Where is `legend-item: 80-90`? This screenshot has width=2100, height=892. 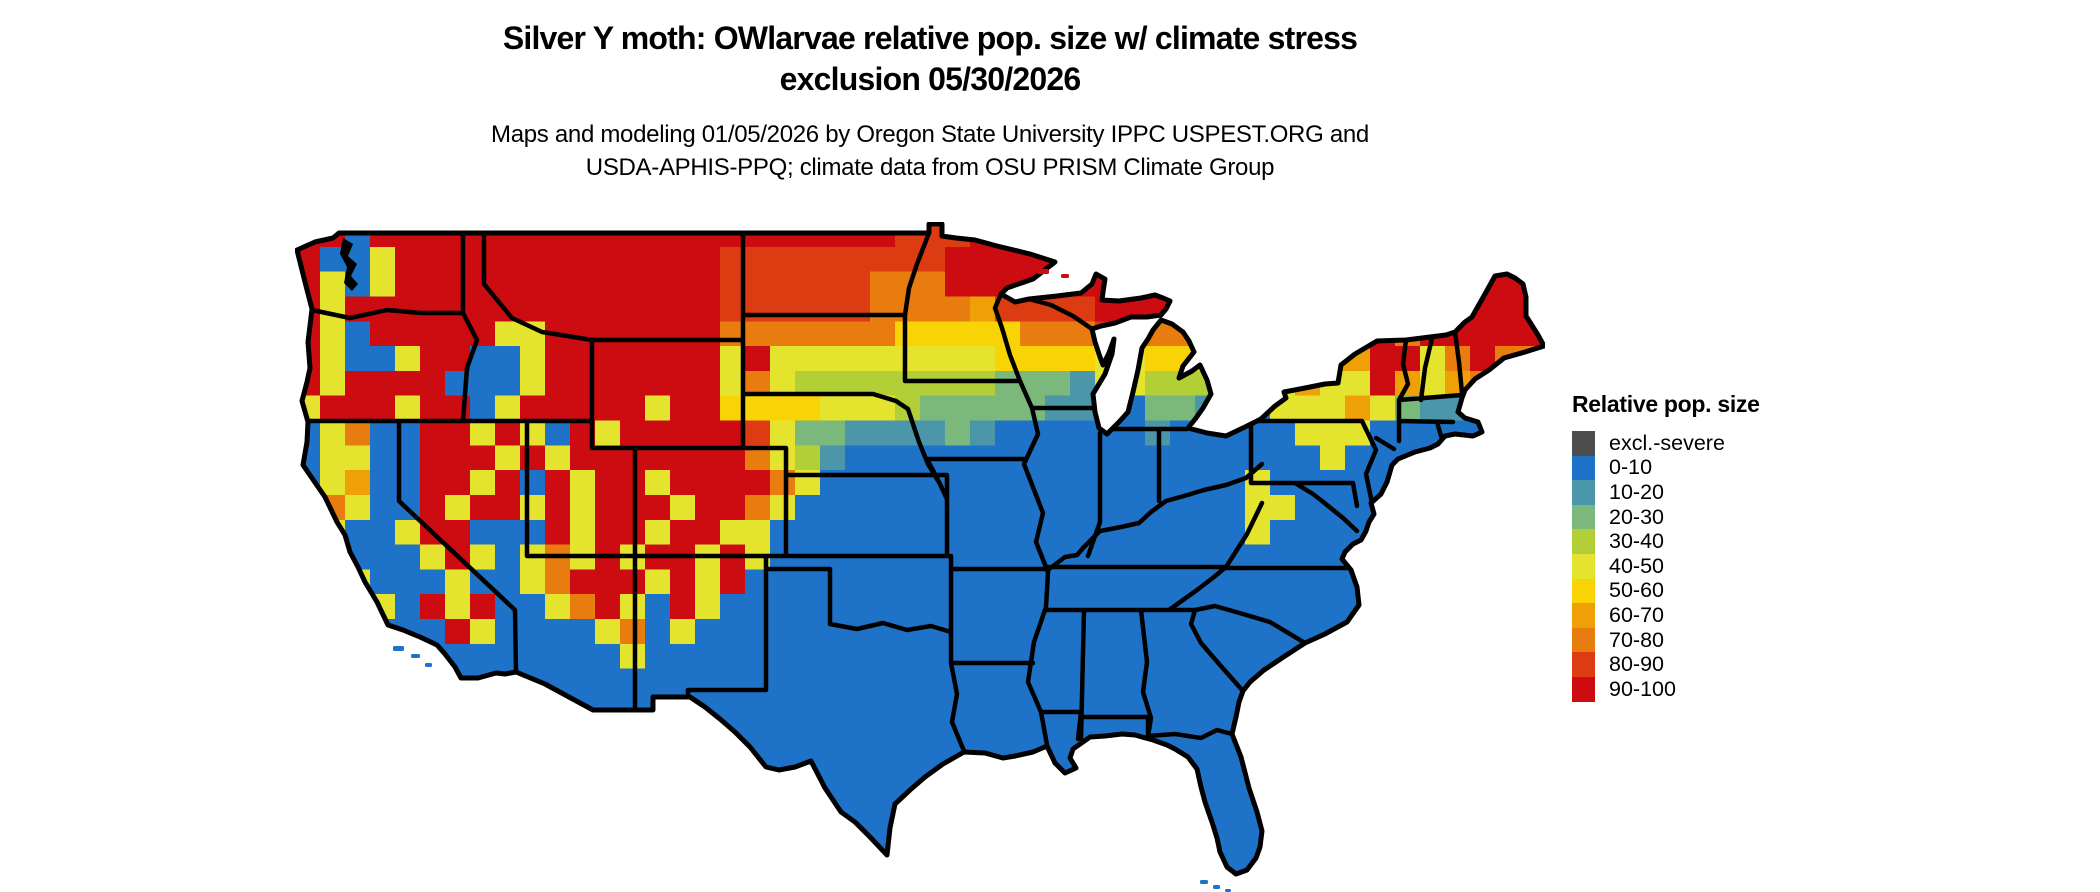
legend-item: 80-90 is located at coordinates (1682, 664).